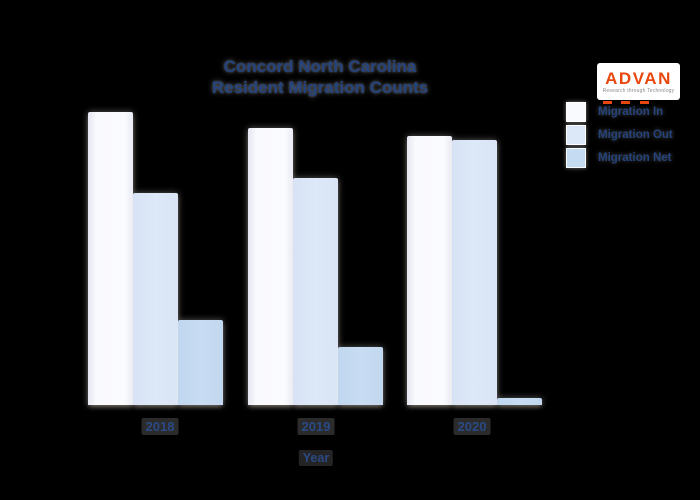  I want to click on bar-migration-in-2019, so click(270, 266).